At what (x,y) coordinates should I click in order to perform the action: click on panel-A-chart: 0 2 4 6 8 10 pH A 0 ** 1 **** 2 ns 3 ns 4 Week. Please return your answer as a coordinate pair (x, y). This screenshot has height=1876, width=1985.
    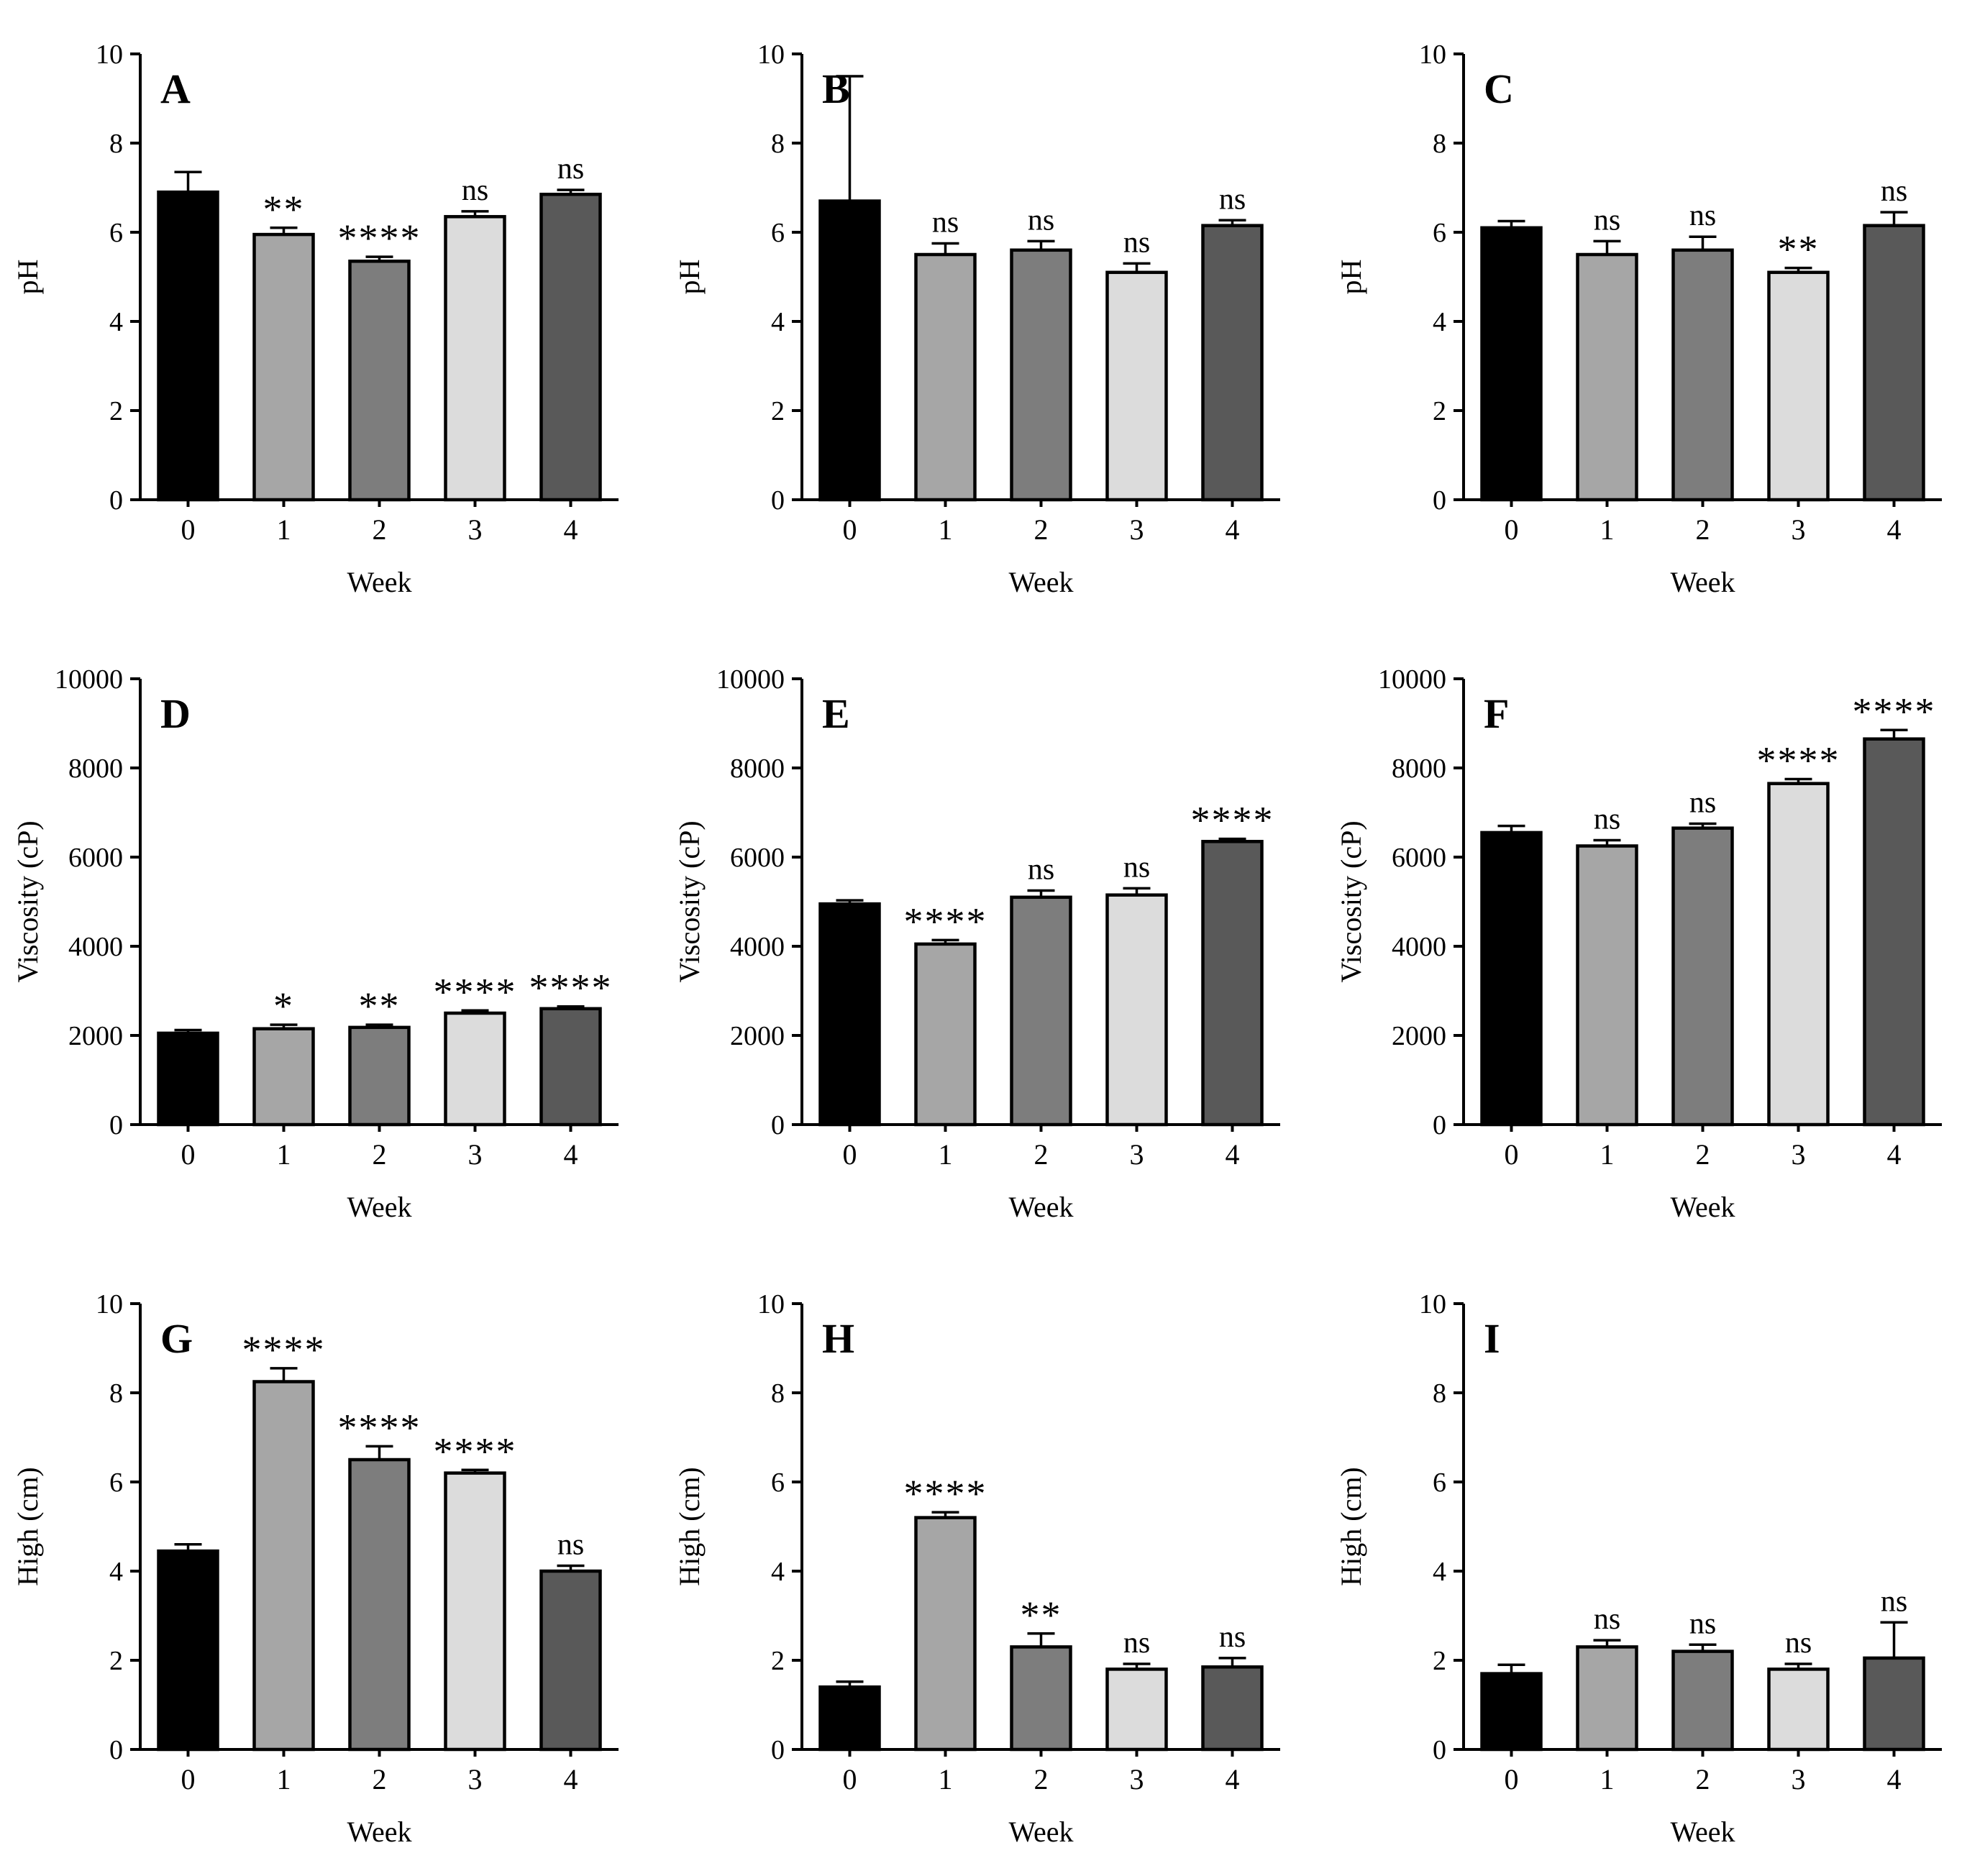
    Looking at the image, I should click on (315, 319).